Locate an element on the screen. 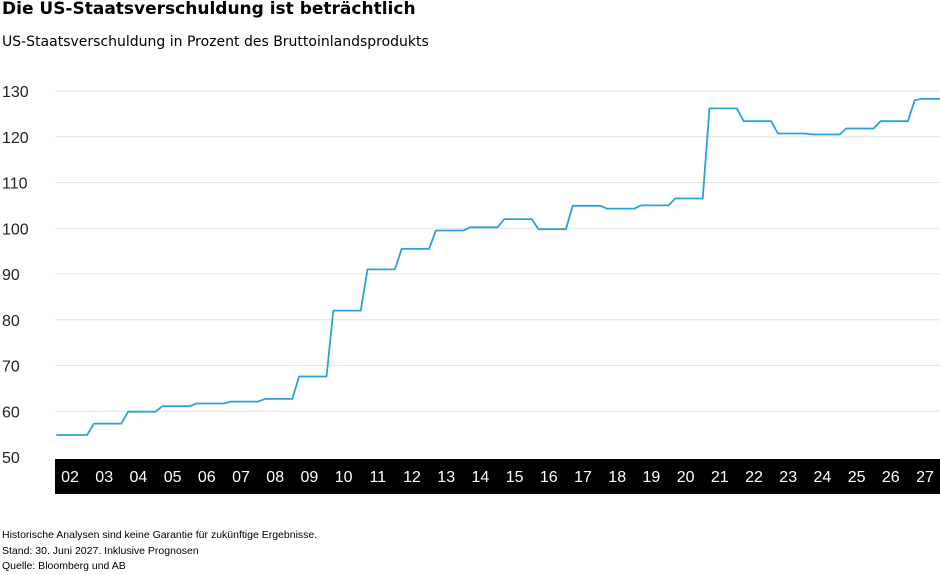  x-tick-label-16: 16 is located at coordinates (549, 477).